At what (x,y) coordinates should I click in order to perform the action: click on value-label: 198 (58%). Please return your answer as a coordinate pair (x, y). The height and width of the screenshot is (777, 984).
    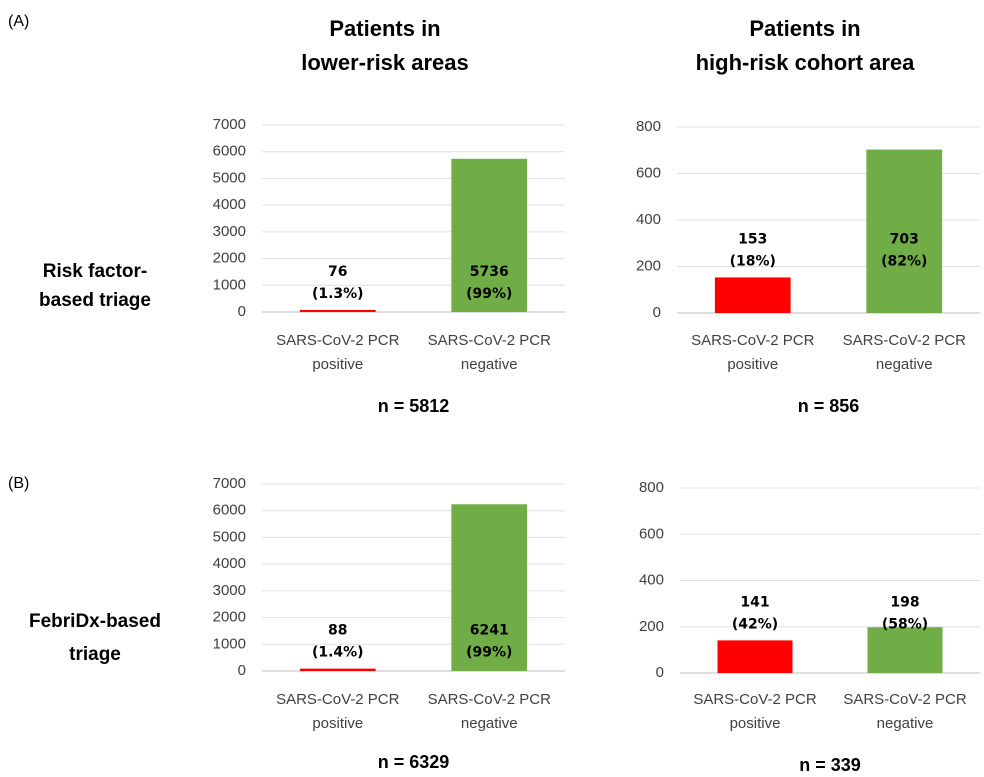
    Looking at the image, I should click on (905, 613).